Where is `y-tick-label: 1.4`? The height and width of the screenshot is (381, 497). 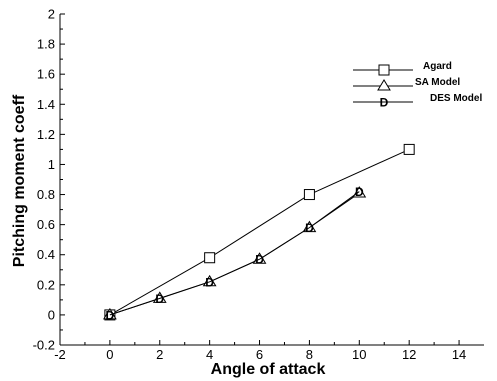
y-tick-label: 1.4 is located at coordinates (46, 104).